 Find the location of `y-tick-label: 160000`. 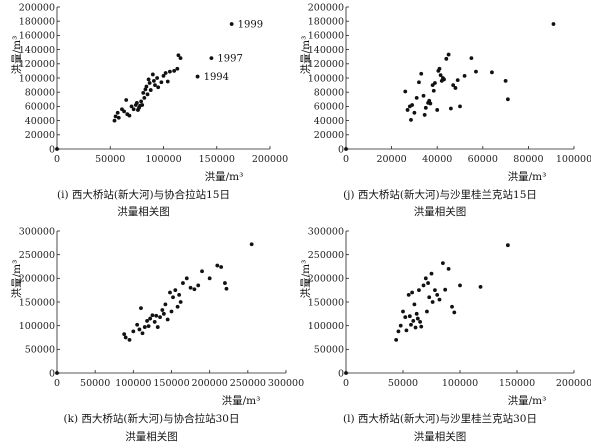

y-tick-label: 160000 is located at coordinates (37, 36).